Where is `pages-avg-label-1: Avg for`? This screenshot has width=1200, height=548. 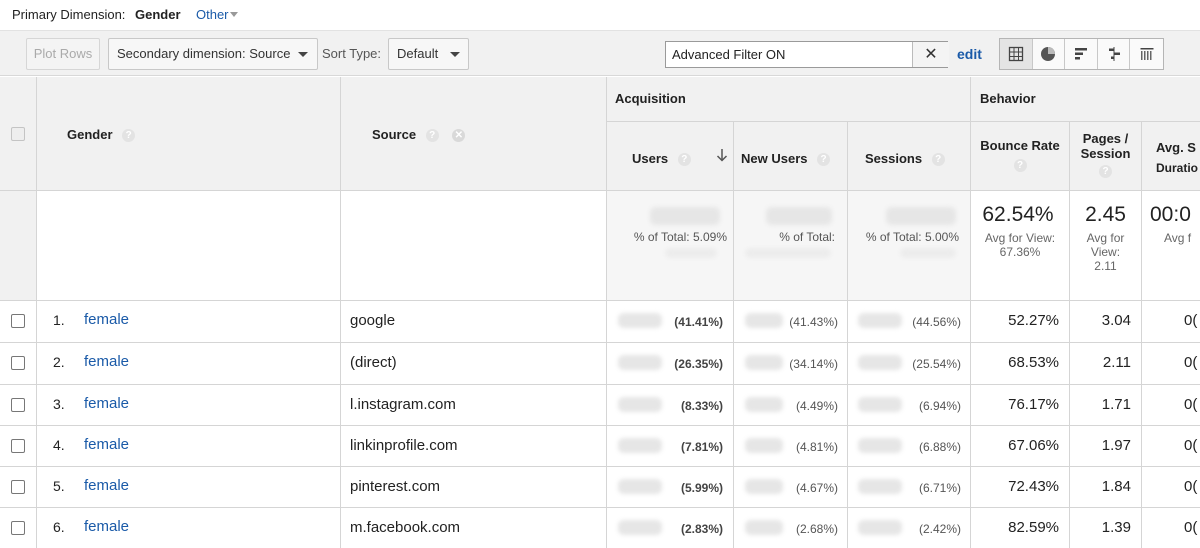
pages-avg-label-1: Avg for is located at coordinates (1105, 238).